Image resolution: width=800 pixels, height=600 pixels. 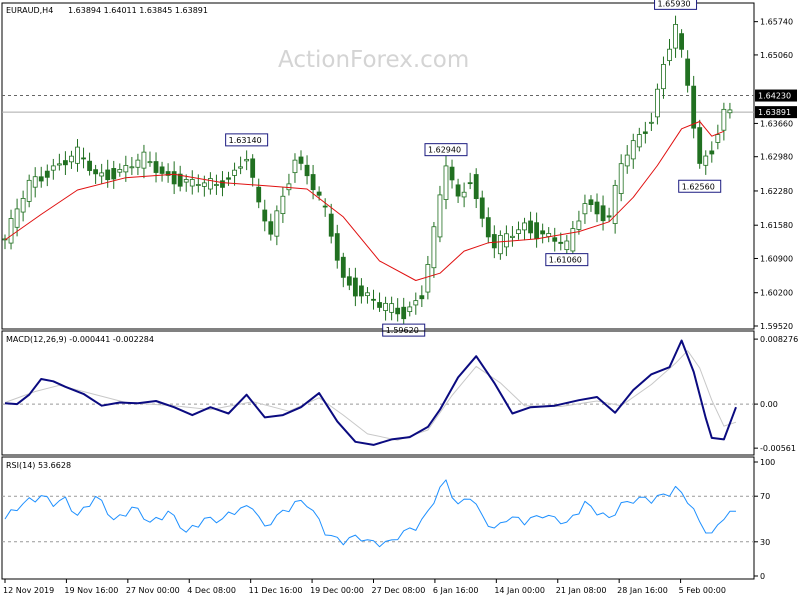 I want to click on macd-signal-line, so click(x=370, y=395).